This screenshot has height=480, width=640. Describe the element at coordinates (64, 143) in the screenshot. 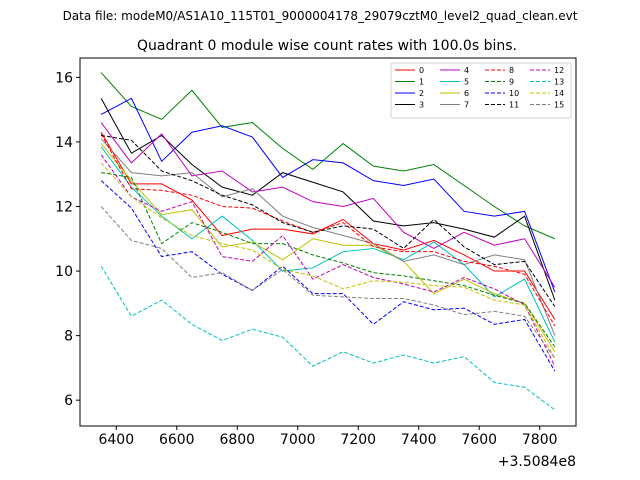

I see `y-tick-label: 14` at that location.